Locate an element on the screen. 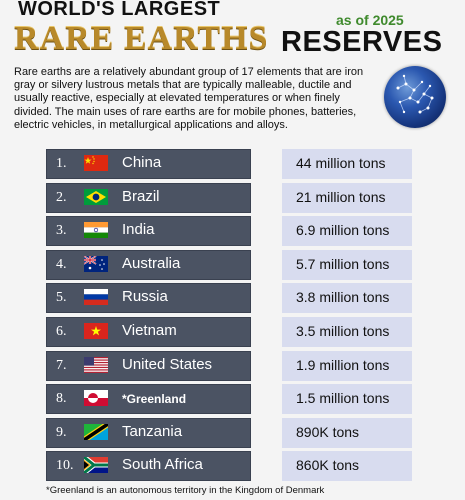 The height and width of the screenshot is (500, 465). value-cell: 890K tons is located at coordinates (347, 432).